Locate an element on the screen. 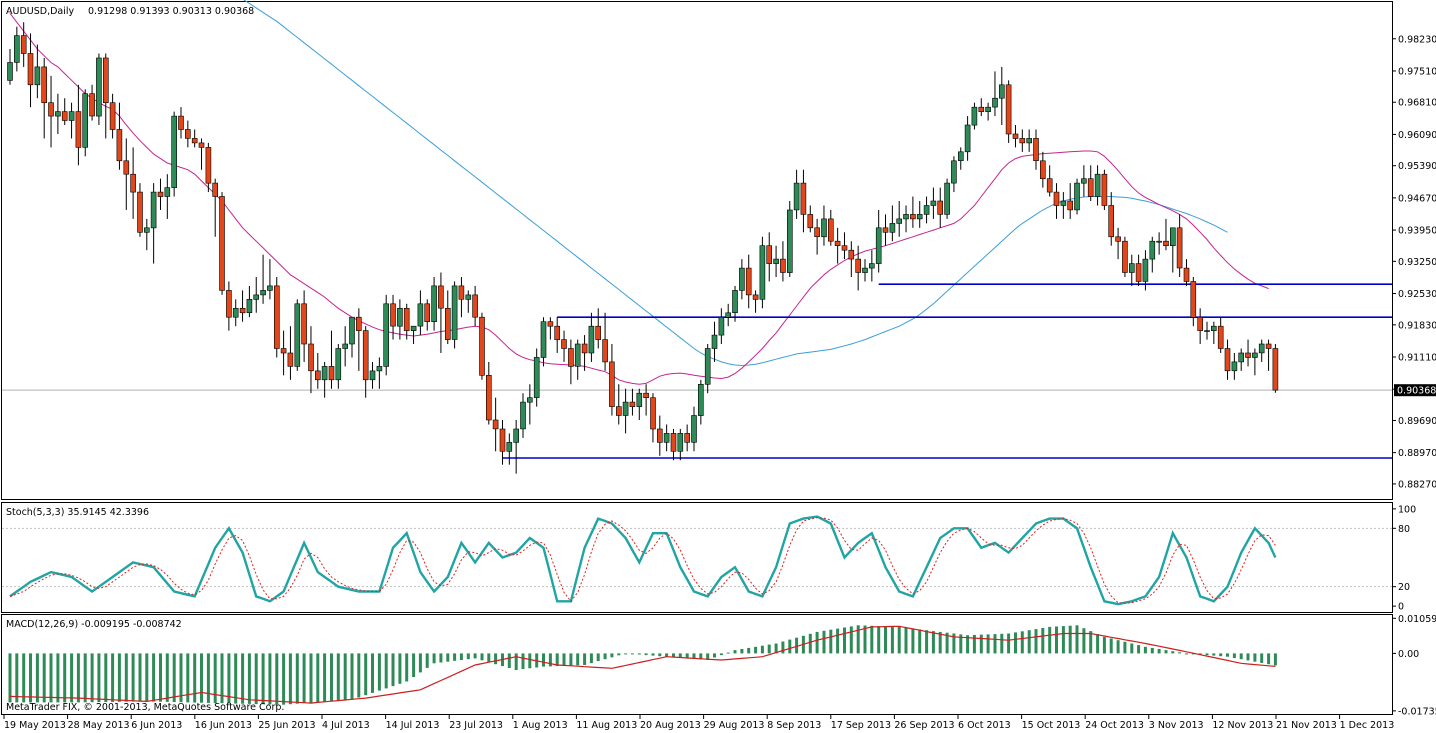 Image resolution: width=1436 pixels, height=733 pixels. price-tick-label: 0.96810 is located at coordinates (1417, 103).